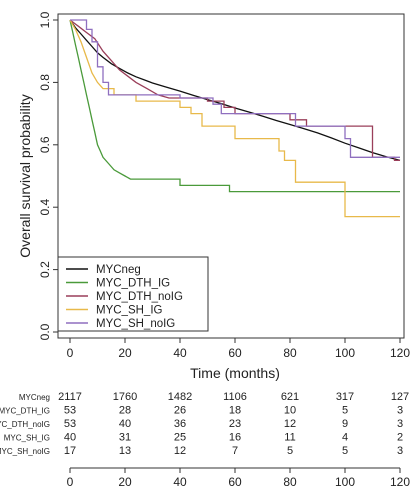 The width and height of the screenshot is (414, 496). What do you see at coordinates (129, 311) in the screenshot?
I see `legend-label: MYC_SH_IG` at bounding box center [129, 311].